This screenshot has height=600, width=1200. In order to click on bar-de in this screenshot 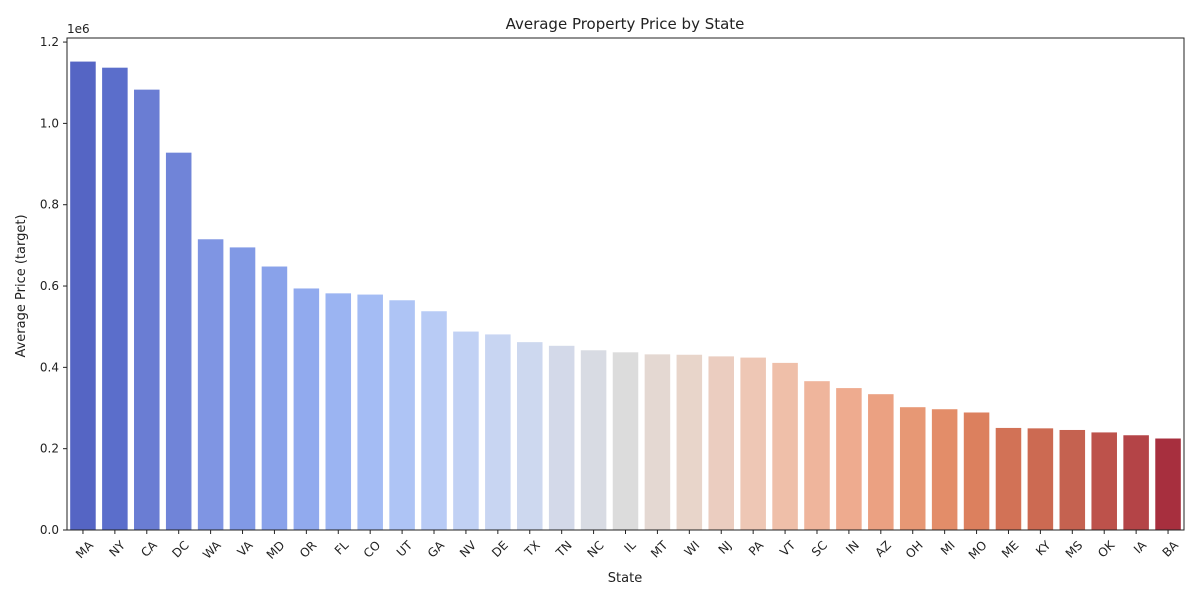, I will do `click(498, 432)`.